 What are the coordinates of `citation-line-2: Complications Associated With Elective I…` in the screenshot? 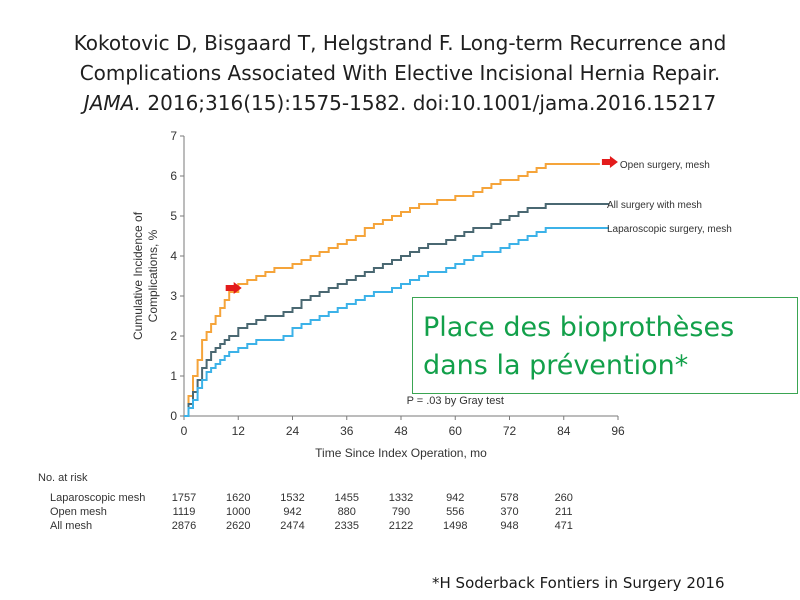 It's located at (400, 73).